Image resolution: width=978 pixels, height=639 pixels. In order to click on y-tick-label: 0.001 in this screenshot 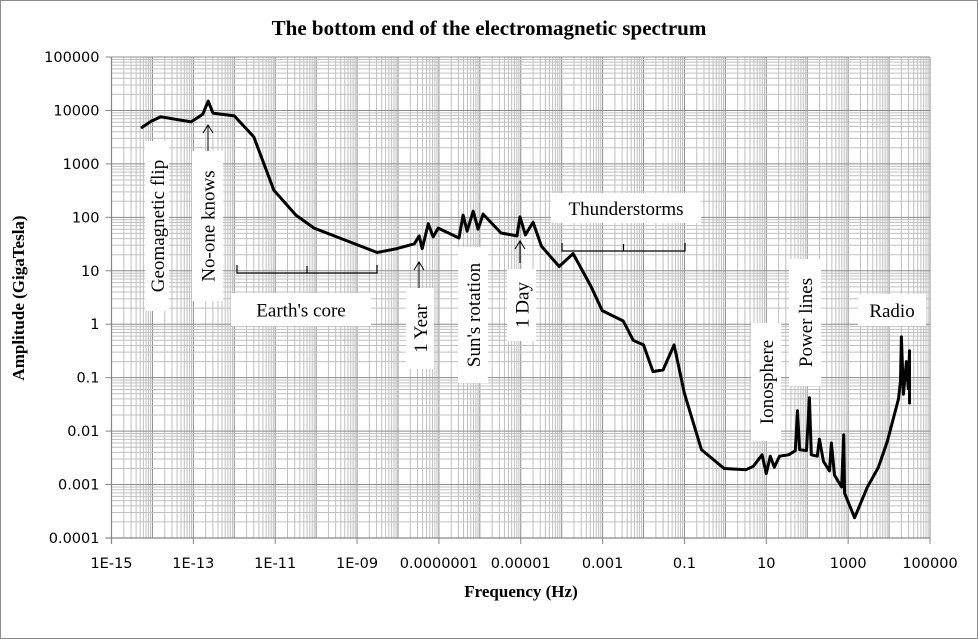, I will do `click(79, 486)`.